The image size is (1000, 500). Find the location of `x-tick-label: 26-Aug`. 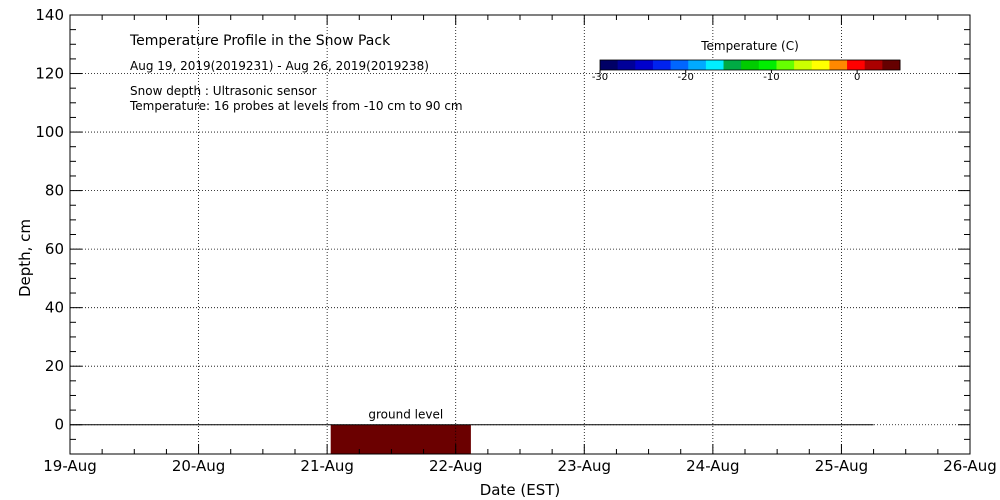

x-tick-label: 26-Aug is located at coordinates (969, 466).